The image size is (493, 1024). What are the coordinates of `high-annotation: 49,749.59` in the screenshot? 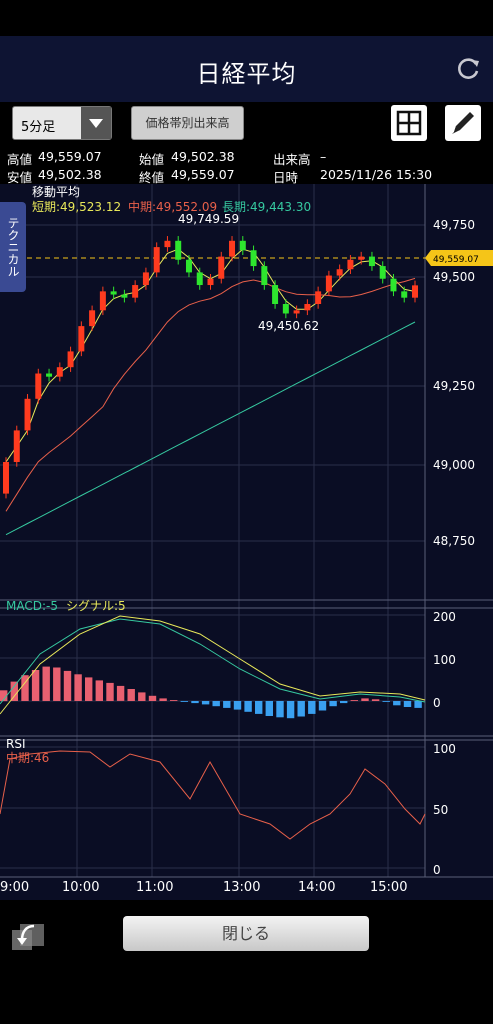 It's located at (208, 219).